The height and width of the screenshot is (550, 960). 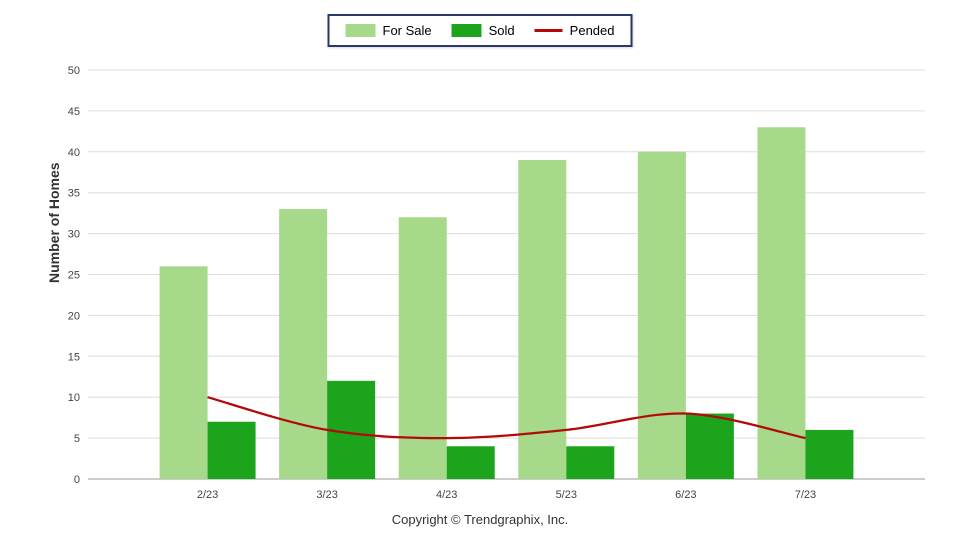 I want to click on y-tick-label: 35, so click(x=74, y=194).